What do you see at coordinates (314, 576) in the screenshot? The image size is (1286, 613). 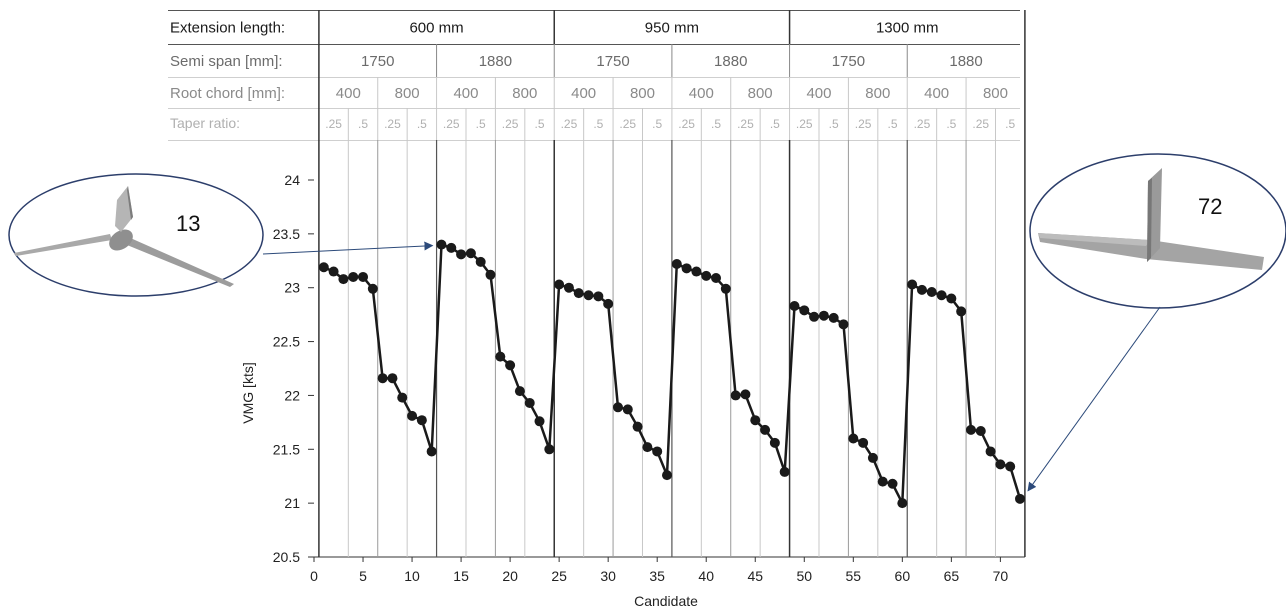 I see `x-tick-label: 0` at bounding box center [314, 576].